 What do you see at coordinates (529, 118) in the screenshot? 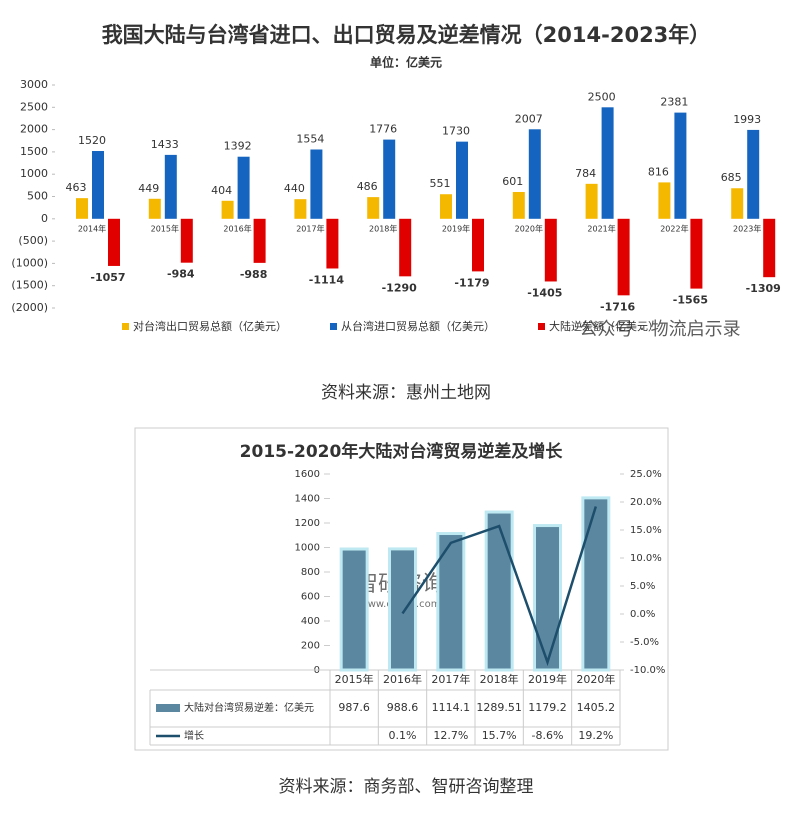
I see `value-label: 2007` at bounding box center [529, 118].